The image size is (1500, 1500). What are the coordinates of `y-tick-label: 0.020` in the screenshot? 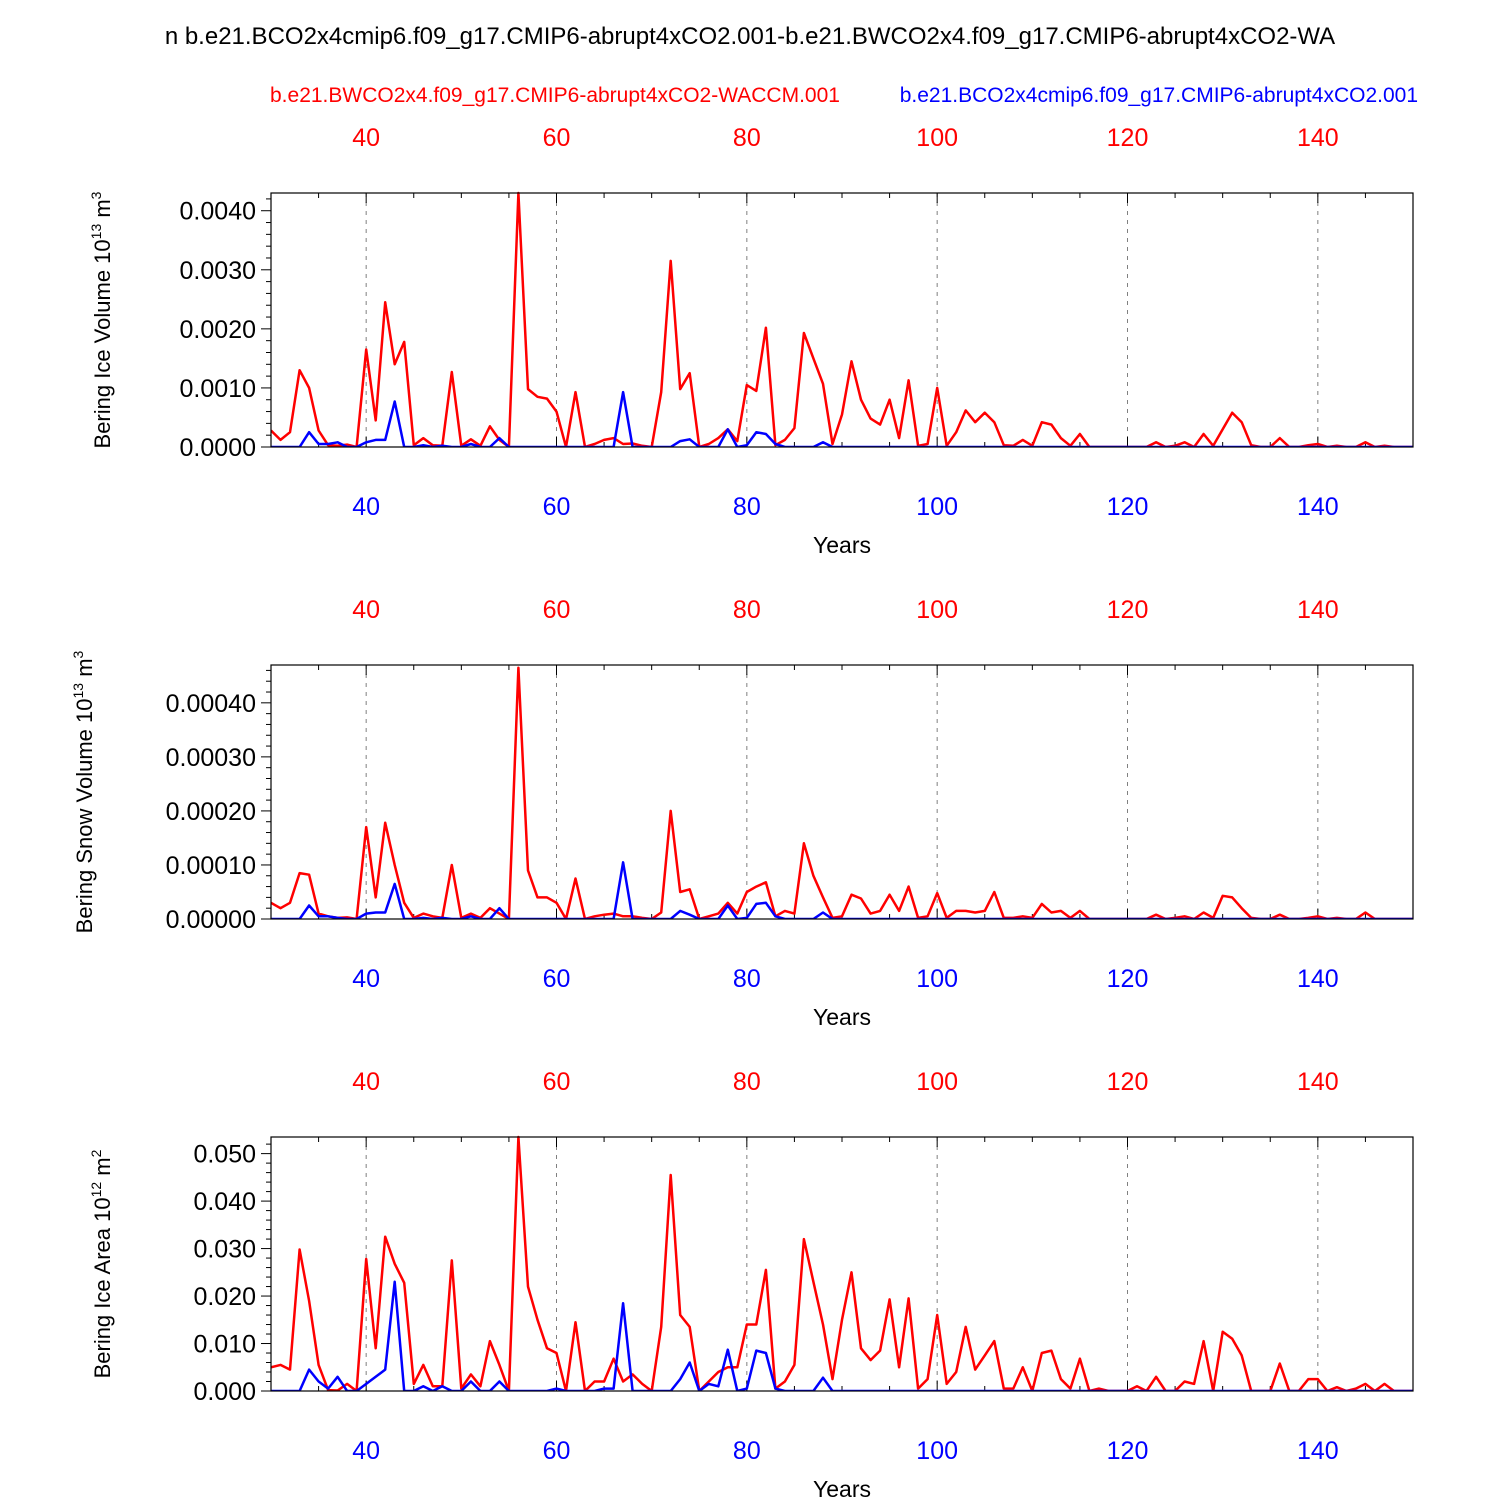 It's located at (224, 1297).